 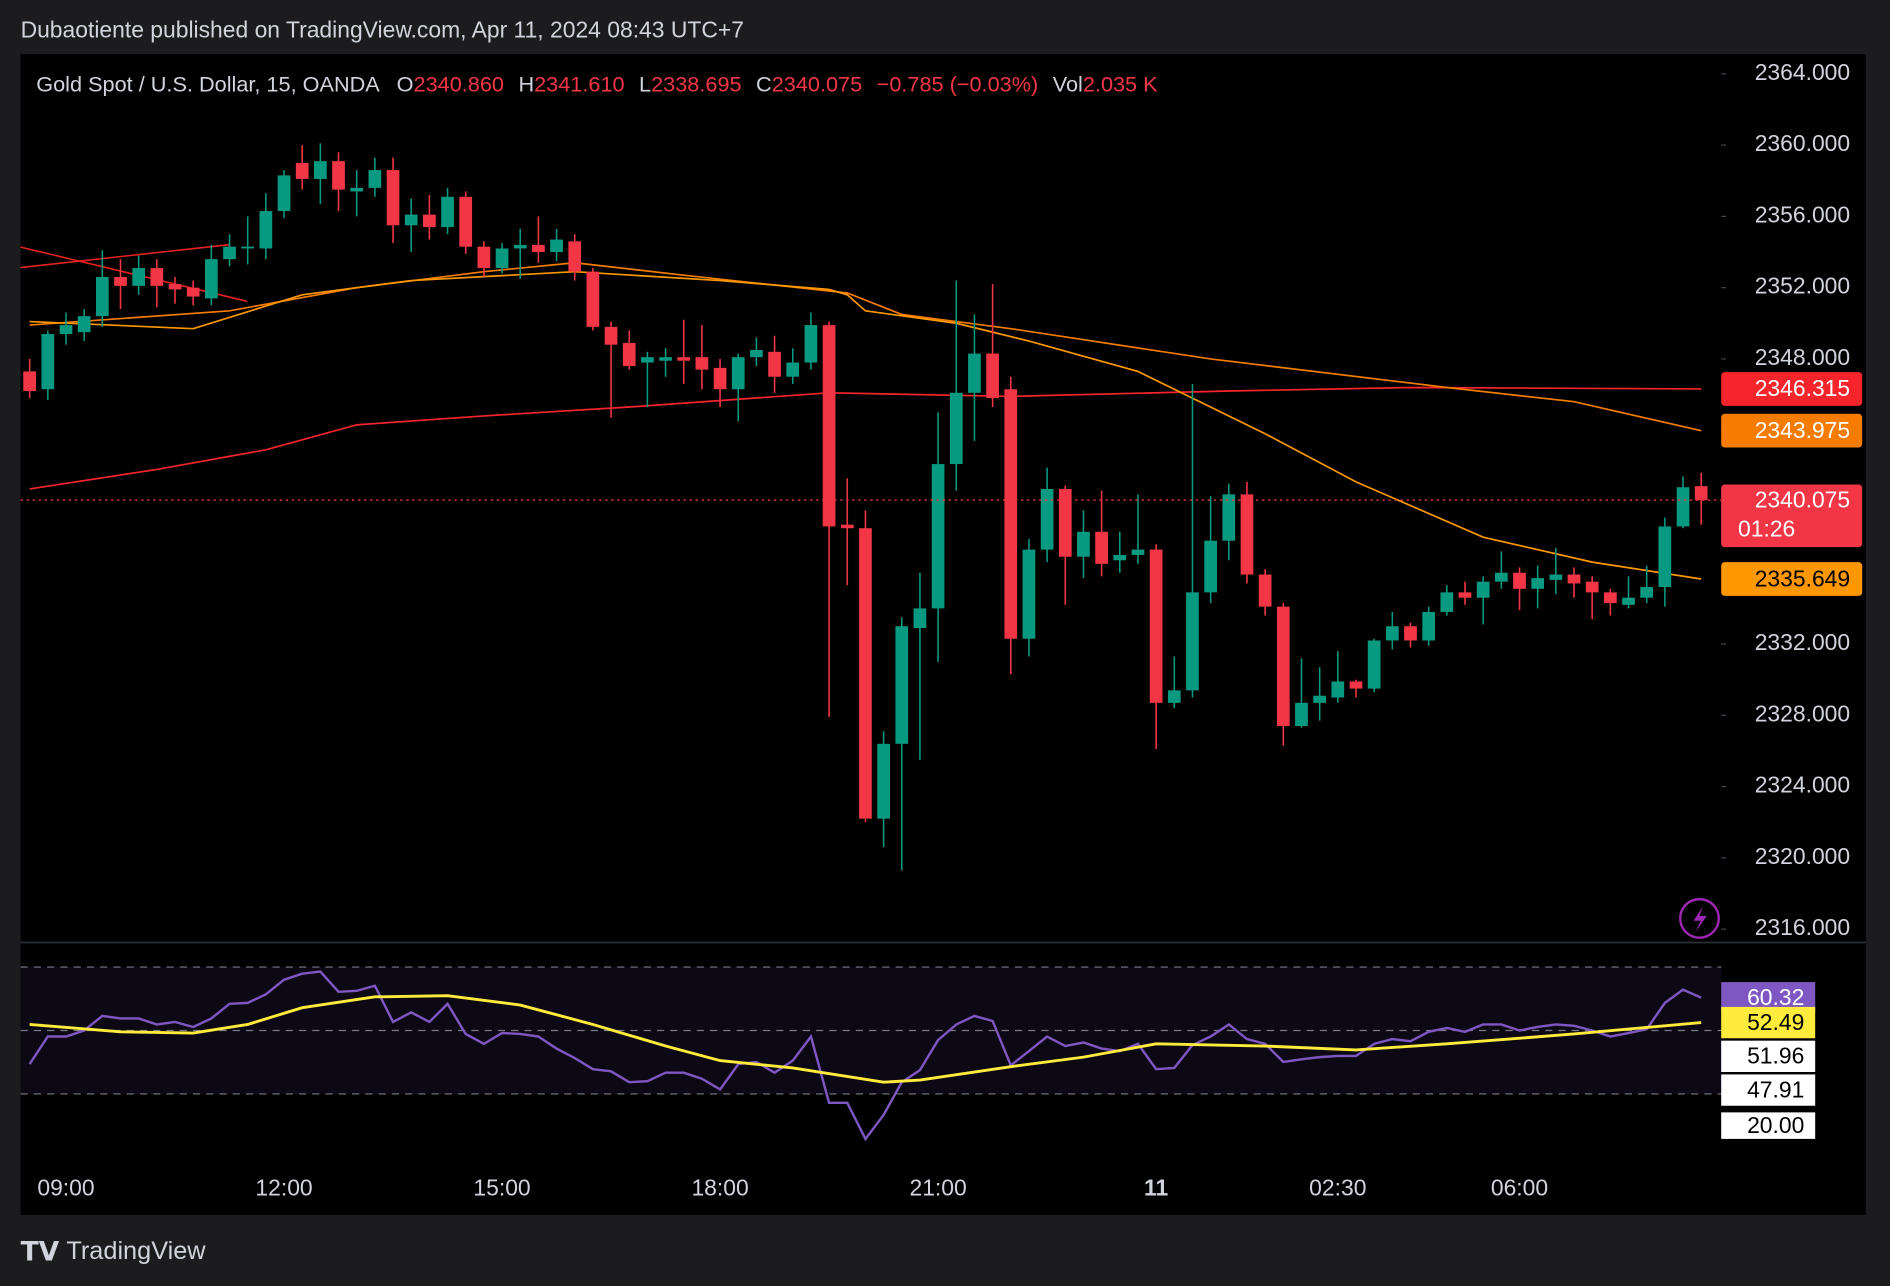 What do you see at coordinates (65, 1188) in the screenshot?
I see `x-tick-label: 09:00` at bounding box center [65, 1188].